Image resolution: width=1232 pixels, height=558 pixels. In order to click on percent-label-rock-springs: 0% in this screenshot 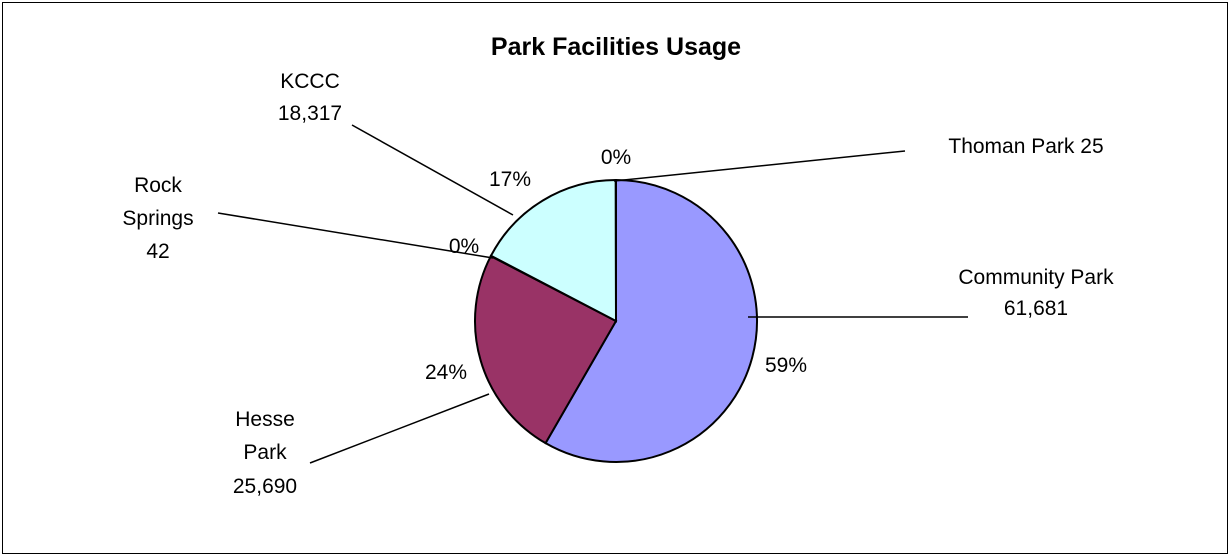, I will do `click(464, 246)`.